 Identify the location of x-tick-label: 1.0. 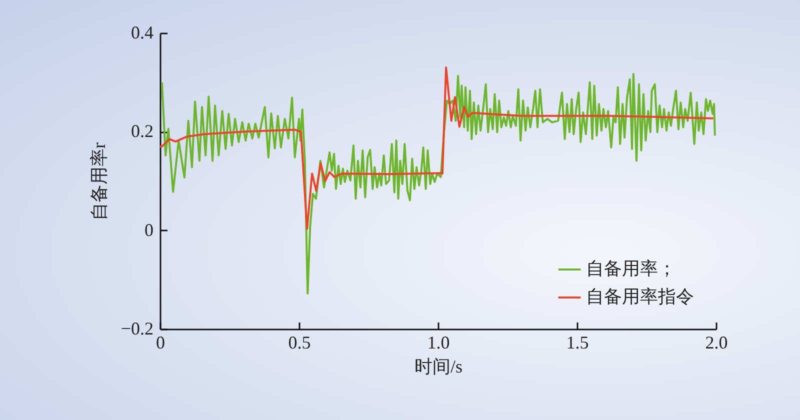
(438, 342).